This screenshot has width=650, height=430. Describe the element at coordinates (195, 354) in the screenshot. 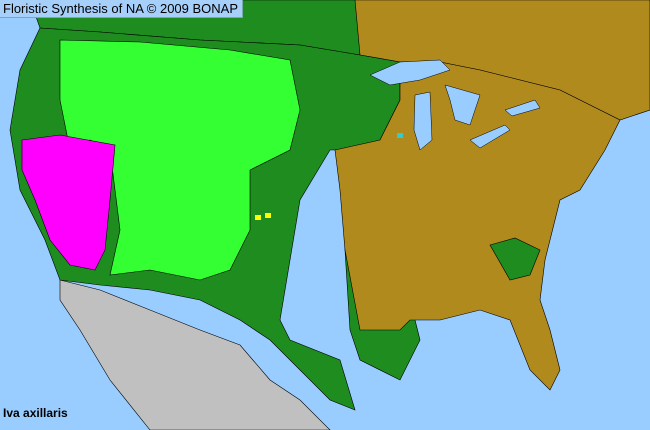

I see `mexico-region` at that location.